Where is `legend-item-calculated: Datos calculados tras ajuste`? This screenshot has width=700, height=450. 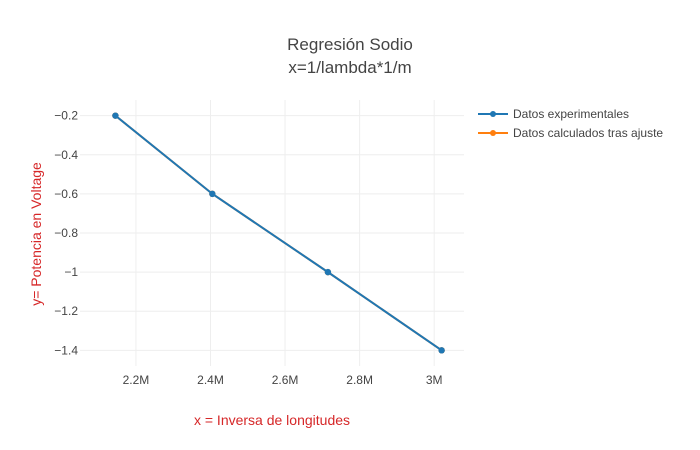 legend-item-calculated: Datos calculados tras ajuste is located at coordinates (570, 133).